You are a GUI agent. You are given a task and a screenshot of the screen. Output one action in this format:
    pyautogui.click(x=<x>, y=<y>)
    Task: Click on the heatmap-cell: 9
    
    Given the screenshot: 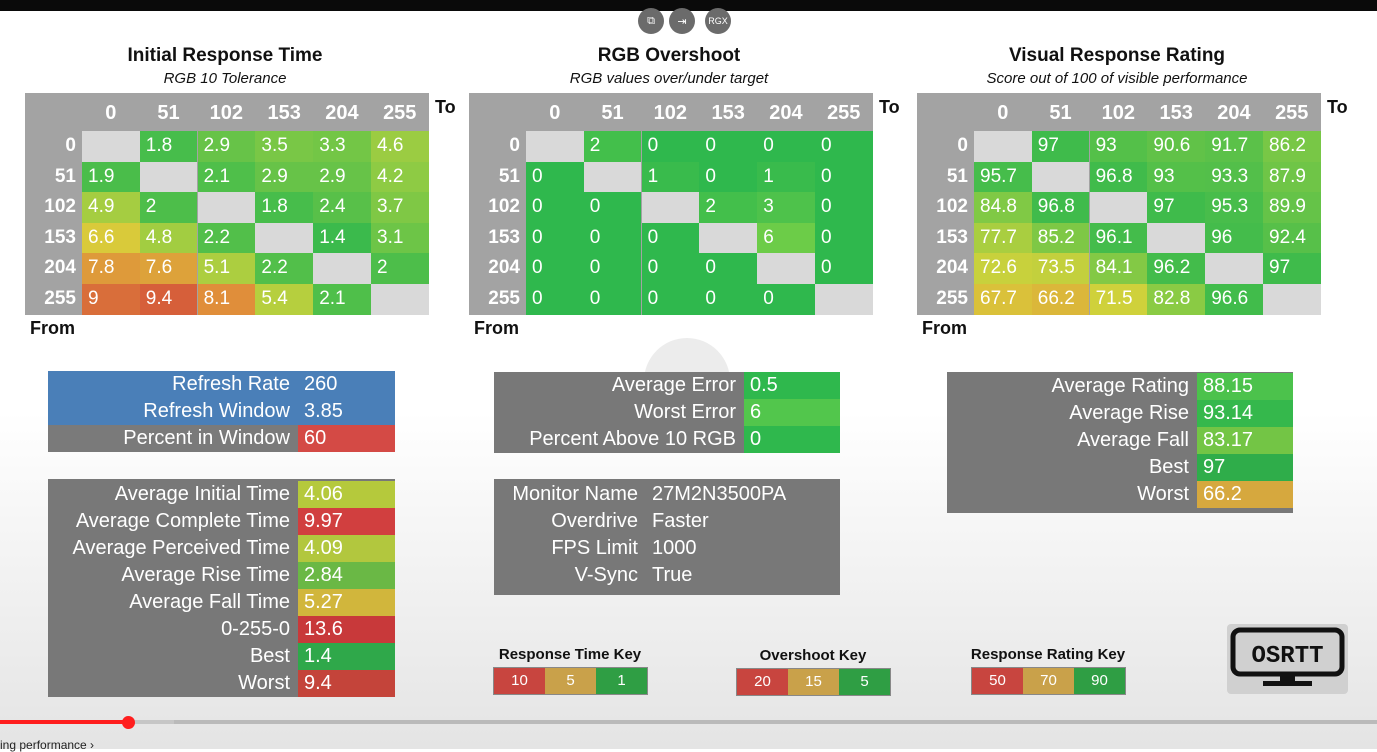 What is the action you would take?
    pyautogui.click(x=111, y=299)
    